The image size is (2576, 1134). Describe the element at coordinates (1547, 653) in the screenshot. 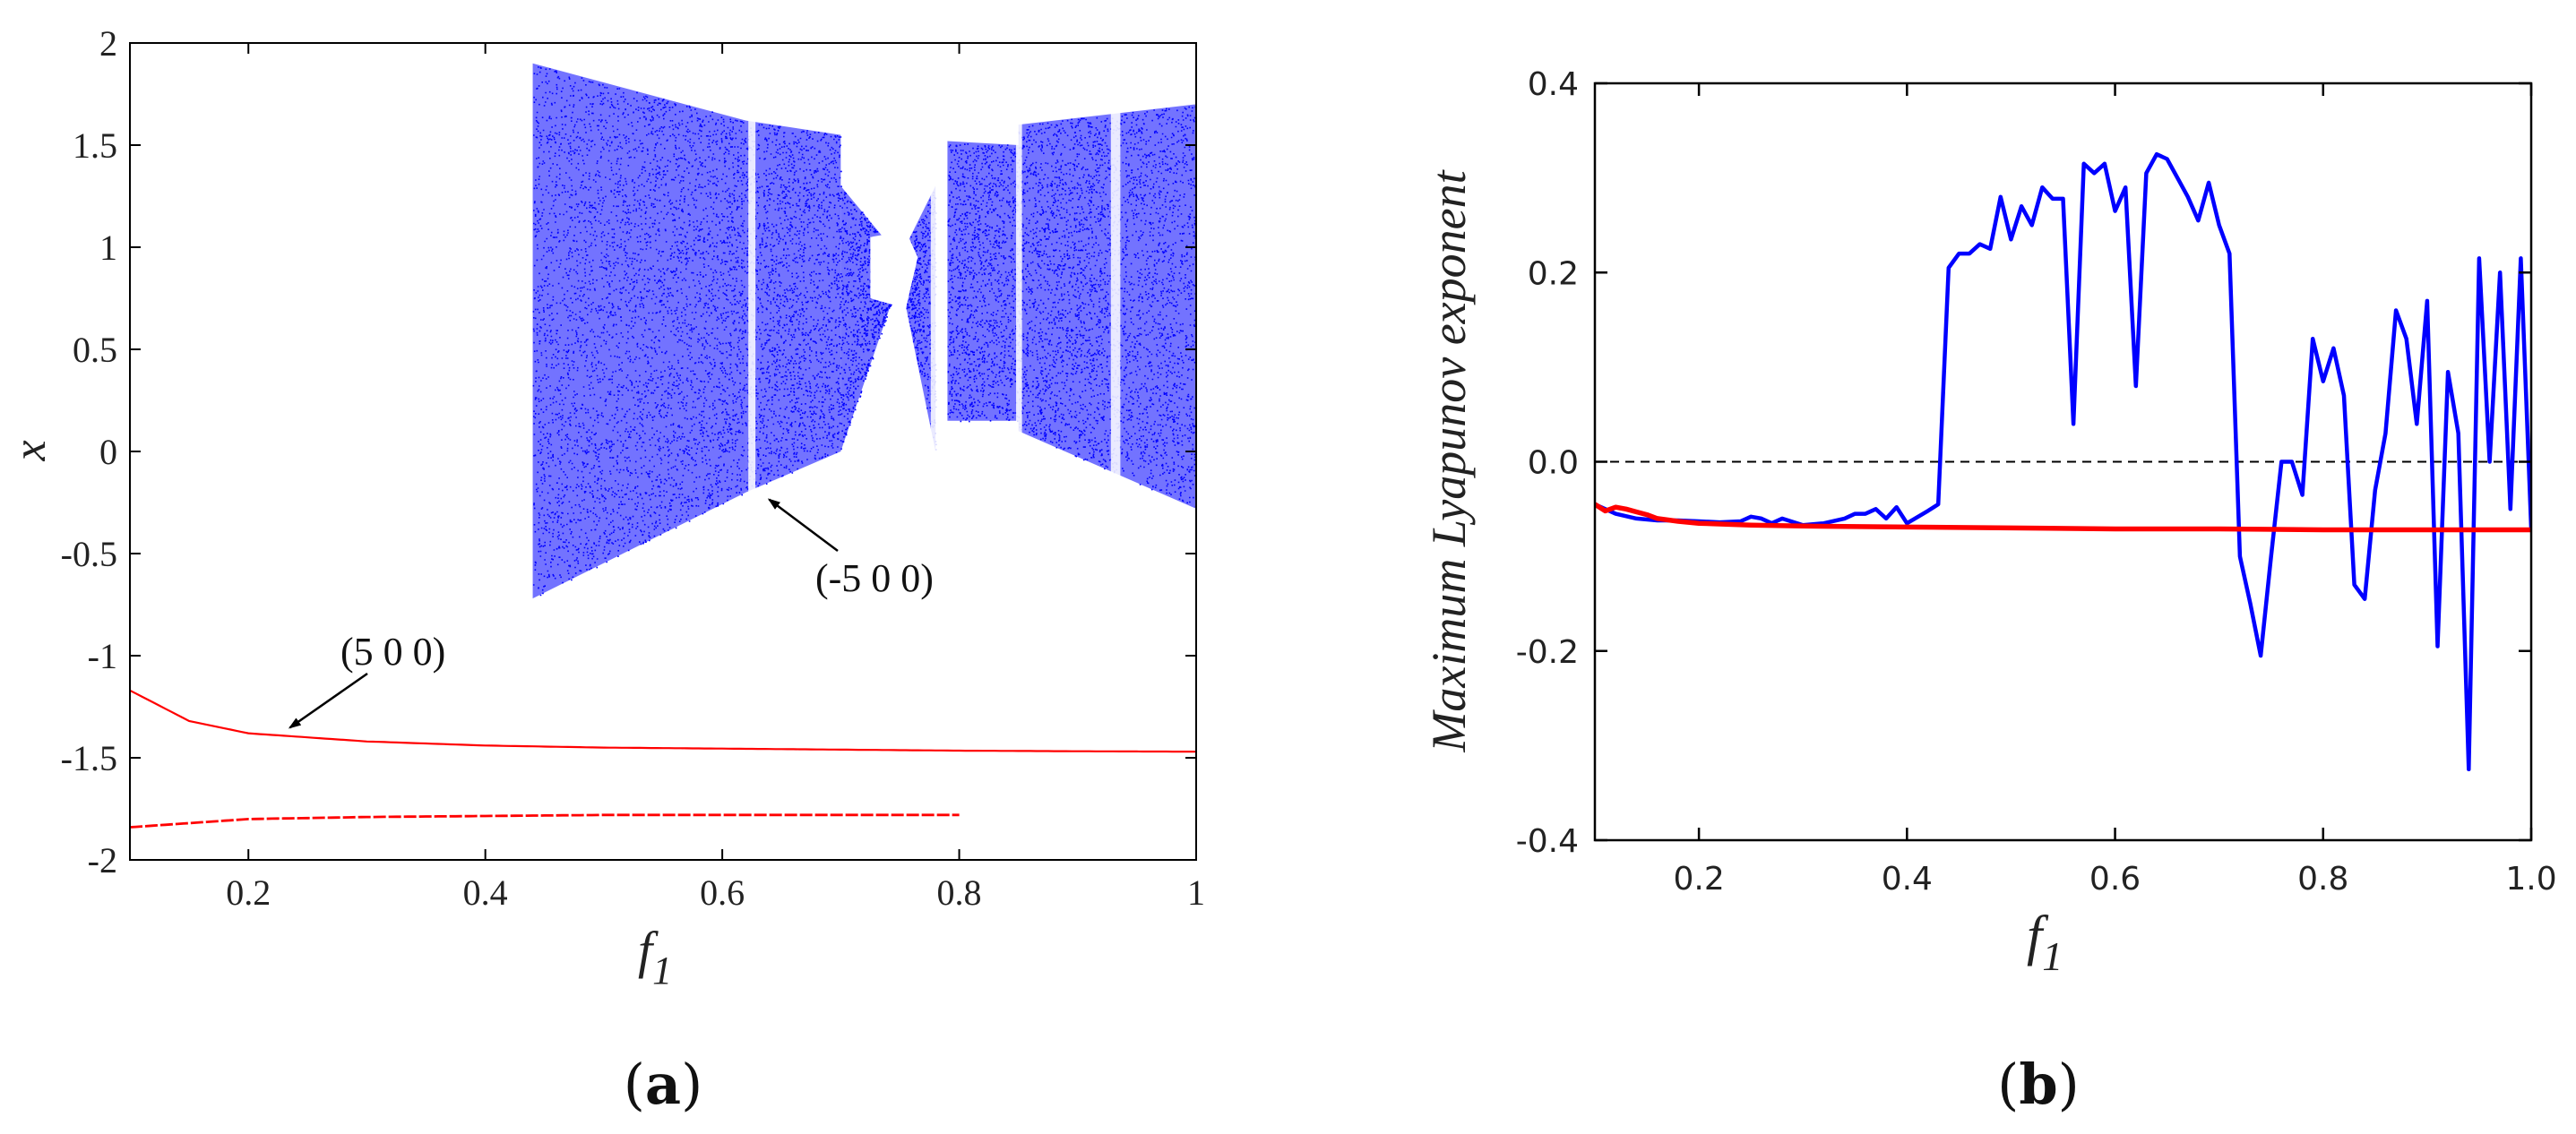

I see `y-tick-label: -0.2` at that location.